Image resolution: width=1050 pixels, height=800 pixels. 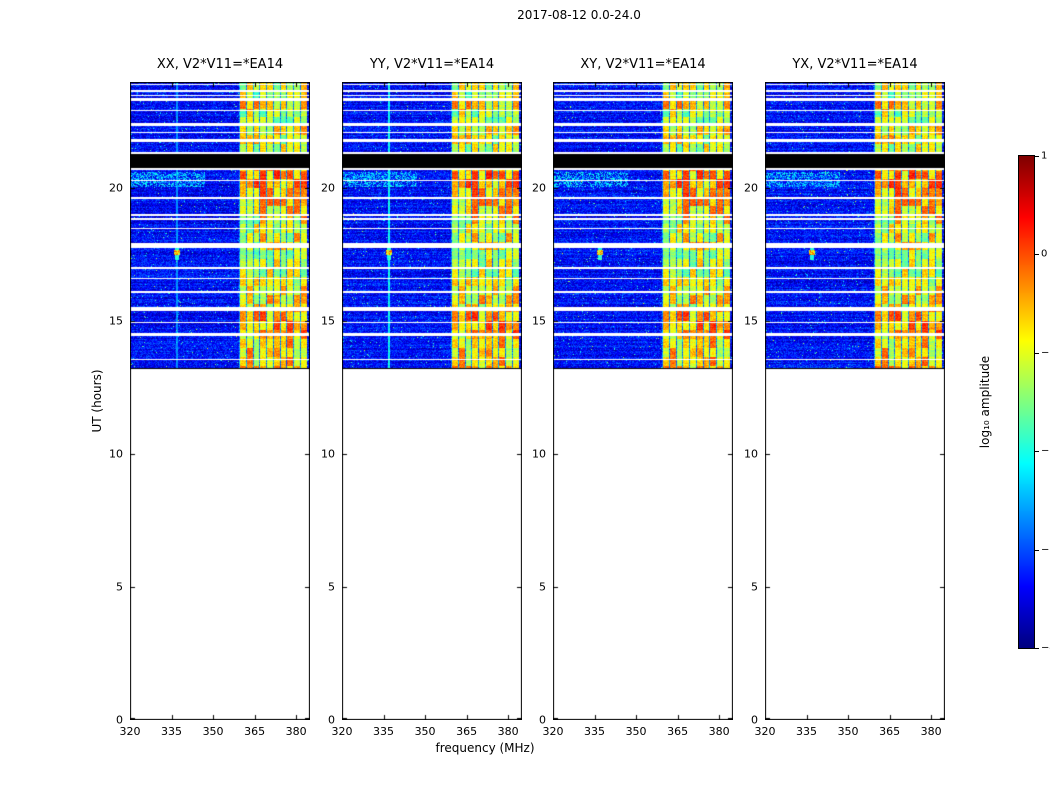 What do you see at coordinates (643, 64) in the screenshot?
I see `panel-title: XY, V2*V11=*EA14` at bounding box center [643, 64].